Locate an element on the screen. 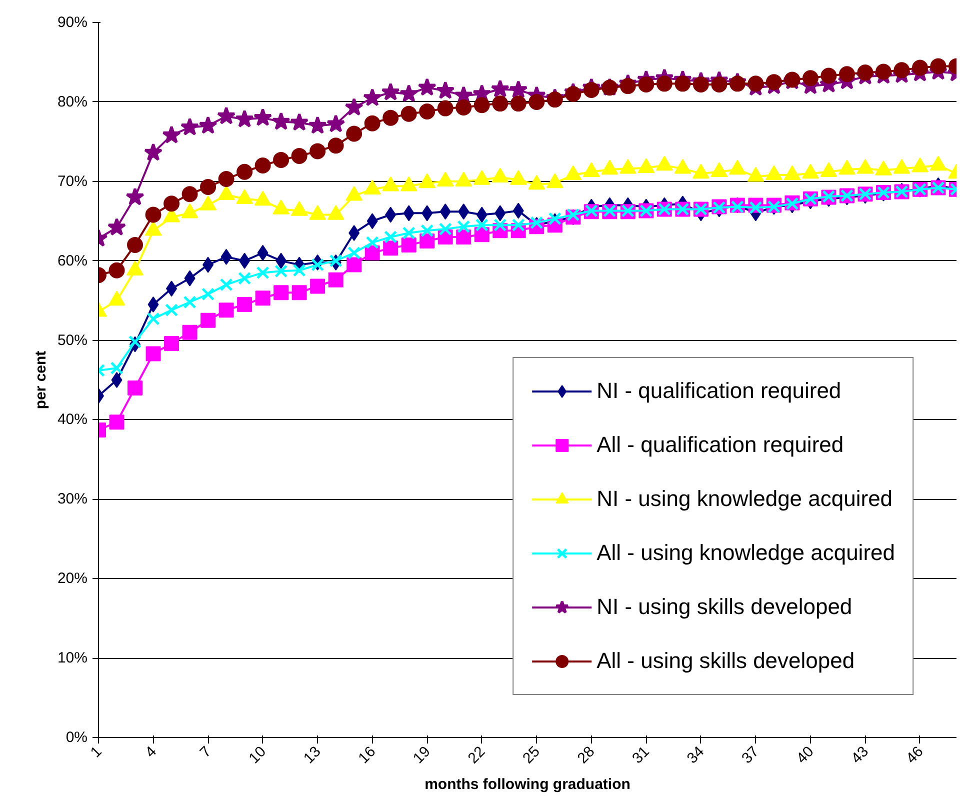  x-tick-label: 34 is located at coordinates (696, 755).